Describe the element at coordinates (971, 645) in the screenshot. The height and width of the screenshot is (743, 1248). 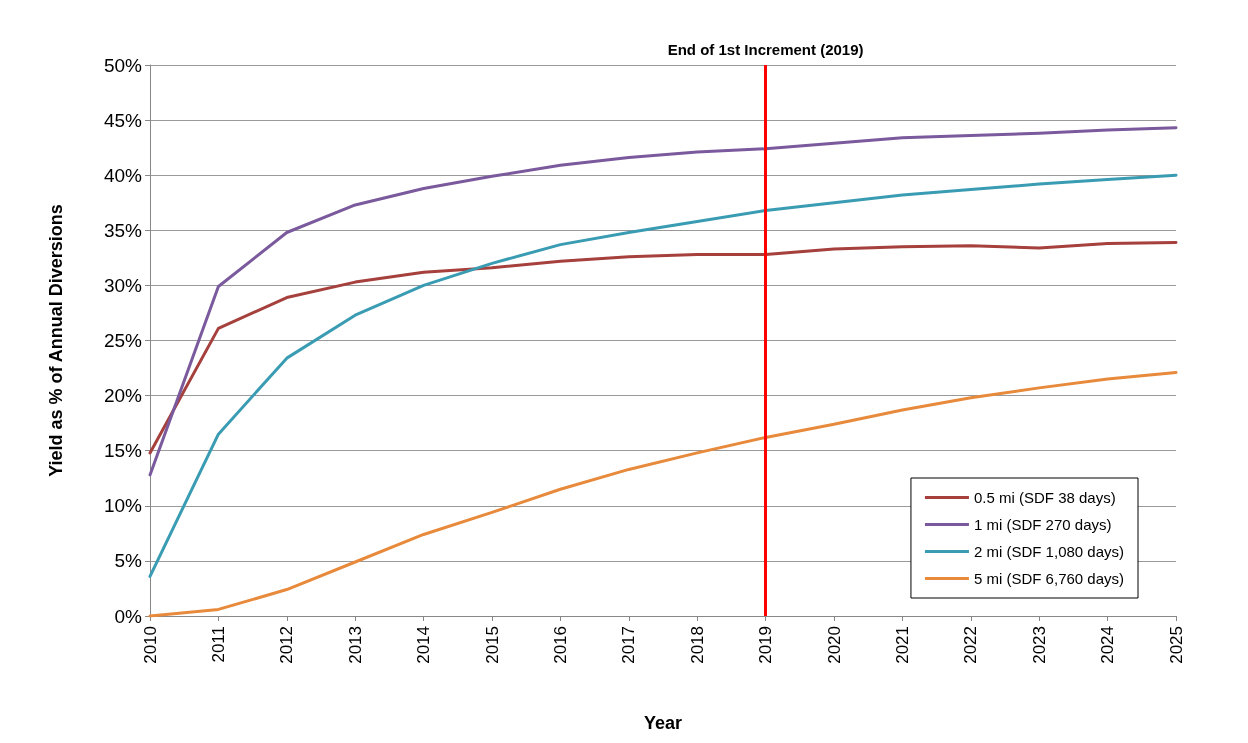
I see `x-tick-label: 2022` at that location.